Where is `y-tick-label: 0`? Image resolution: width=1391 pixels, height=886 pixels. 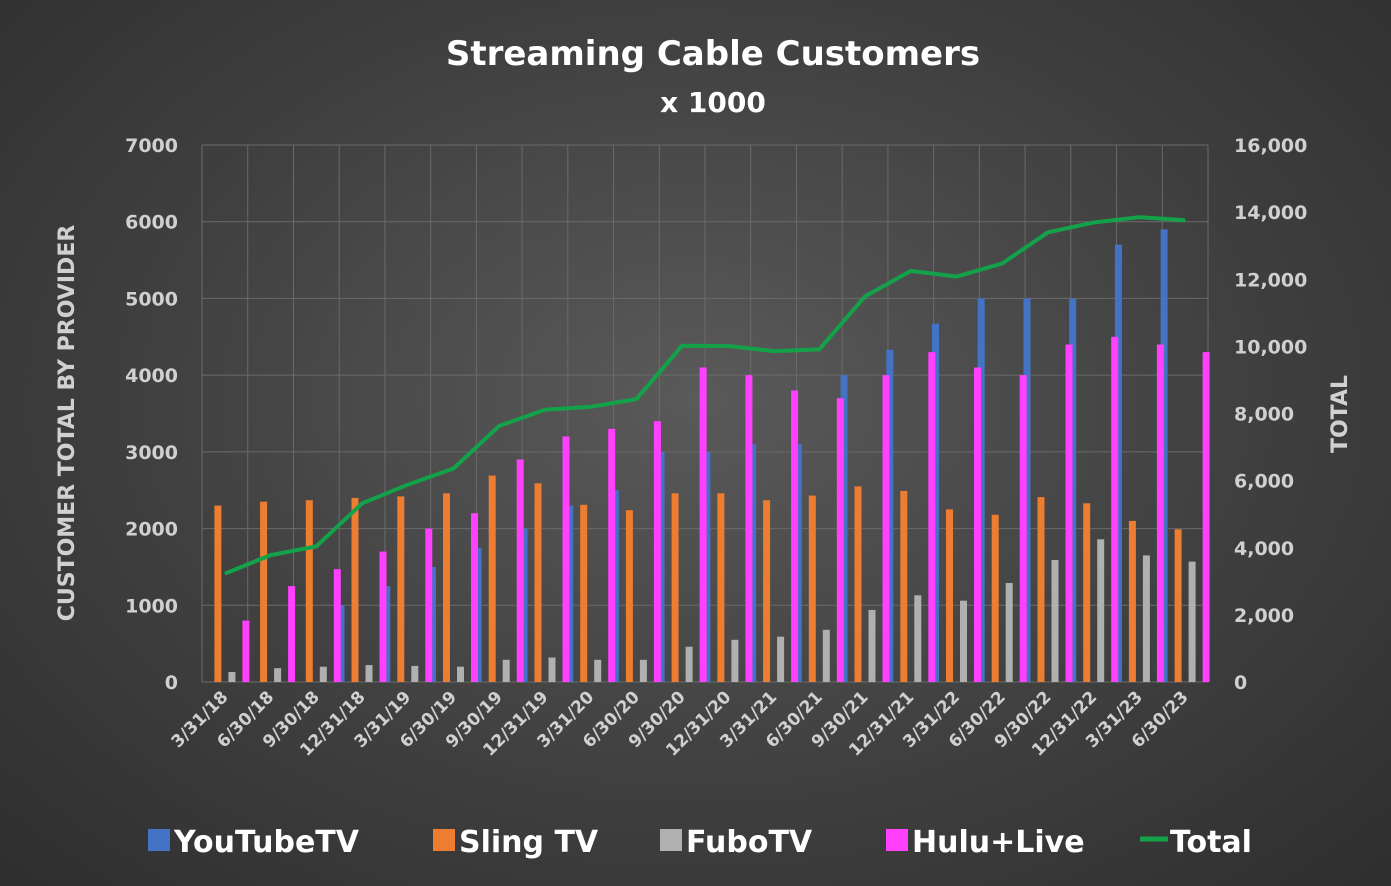
y-tick-label: 0 is located at coordinates (171, 683).